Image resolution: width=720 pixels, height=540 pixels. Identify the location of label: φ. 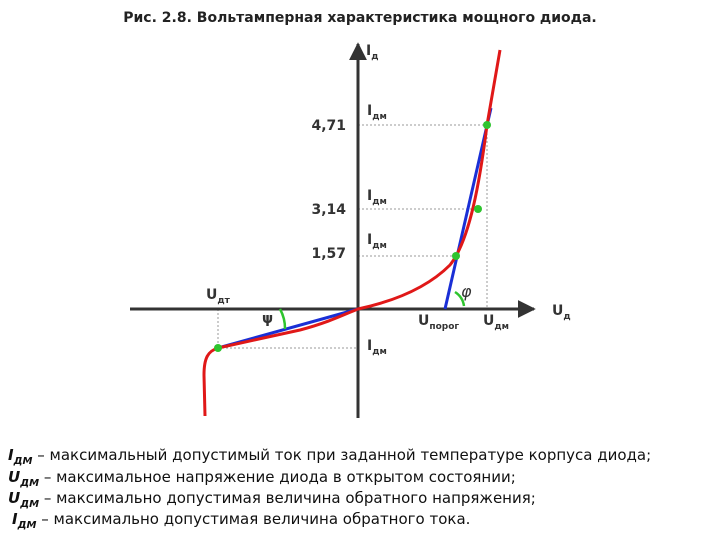
(466, 291).